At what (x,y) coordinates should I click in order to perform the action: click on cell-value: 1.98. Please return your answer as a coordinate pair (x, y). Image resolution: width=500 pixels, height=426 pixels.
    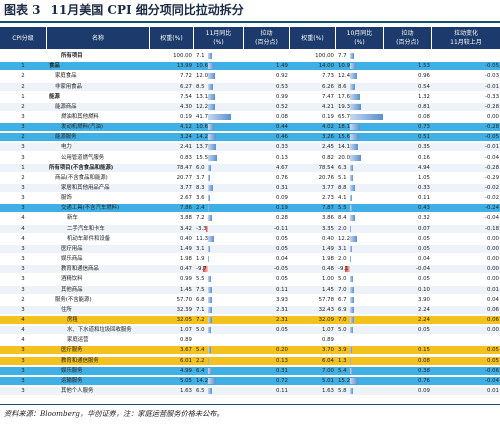
    Looking at the image, I should click on (185, 259).